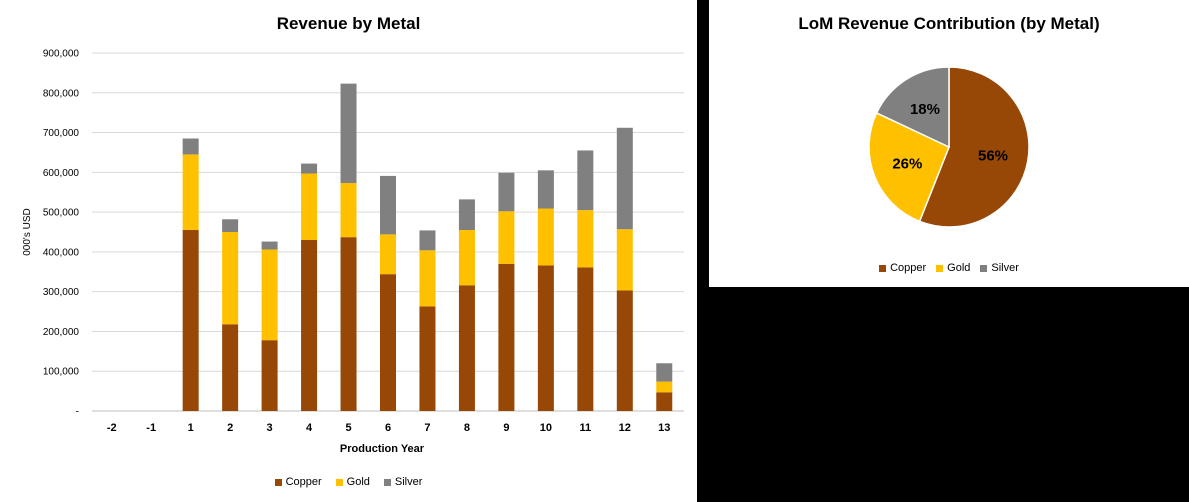  What do you see at coordinates (427, 428) in the screenshot?
I see `x-tick-label: 7` at bounding box center [427, 428].